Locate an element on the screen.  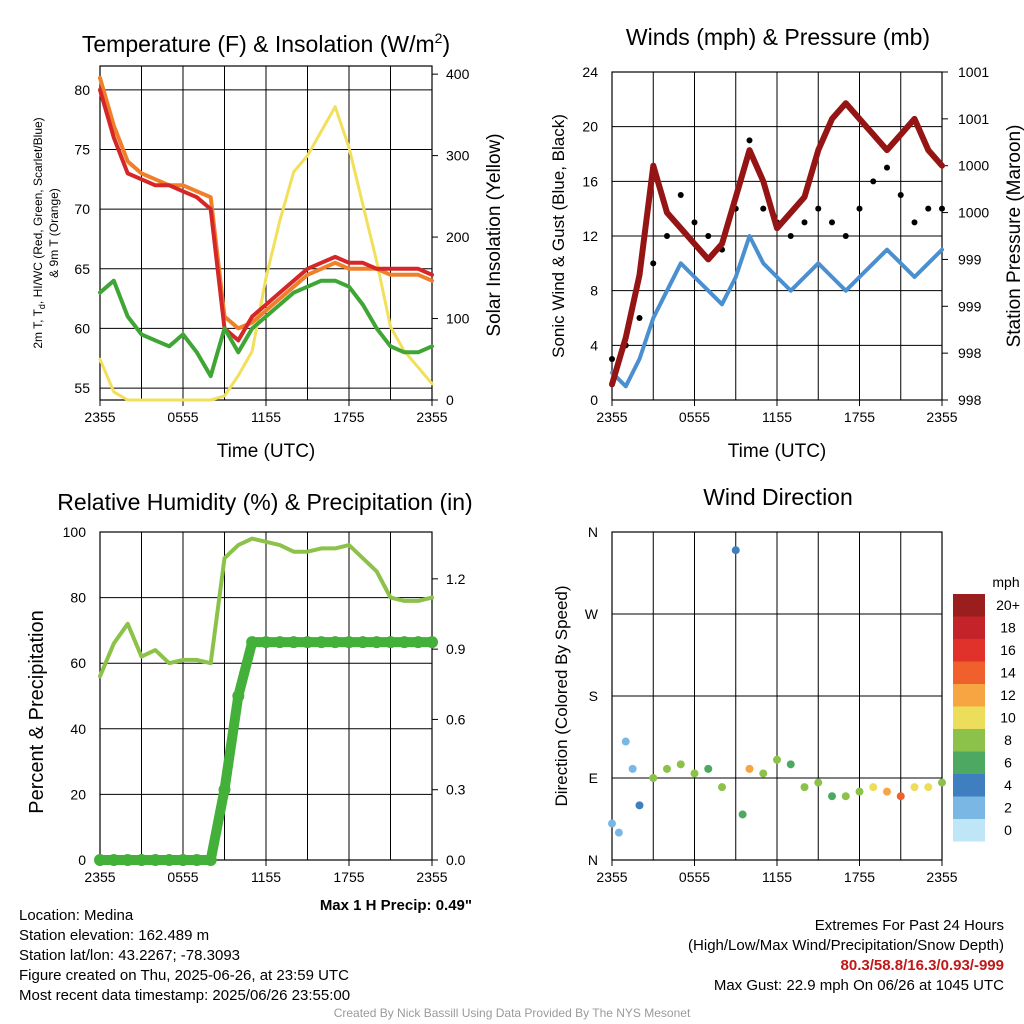
temp-ytick-label: 70 is located at coordinates (82, 209).